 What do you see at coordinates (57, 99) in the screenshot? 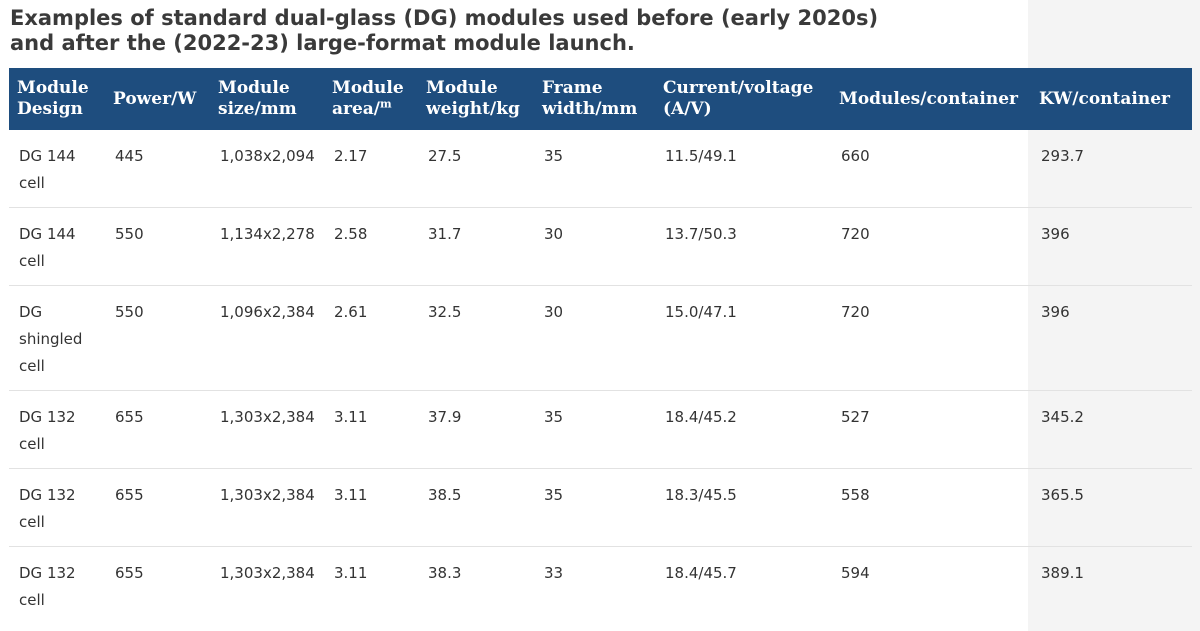
I see `header-module-design: Module Design` at bounding box center [57, 99].